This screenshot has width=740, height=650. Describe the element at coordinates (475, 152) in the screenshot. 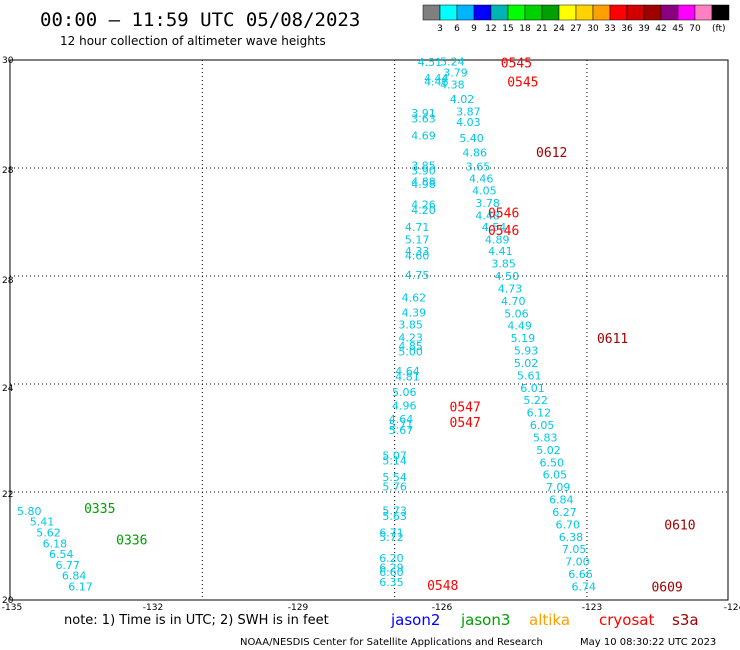

I see `swh-value: 4.86` at that location.